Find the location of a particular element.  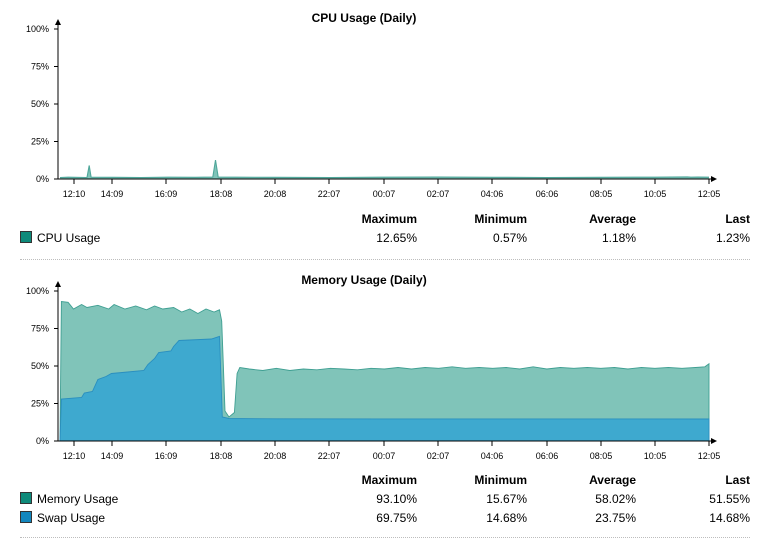

legend-memory-usage: Memory Usage is located at coordinates (69, 499).